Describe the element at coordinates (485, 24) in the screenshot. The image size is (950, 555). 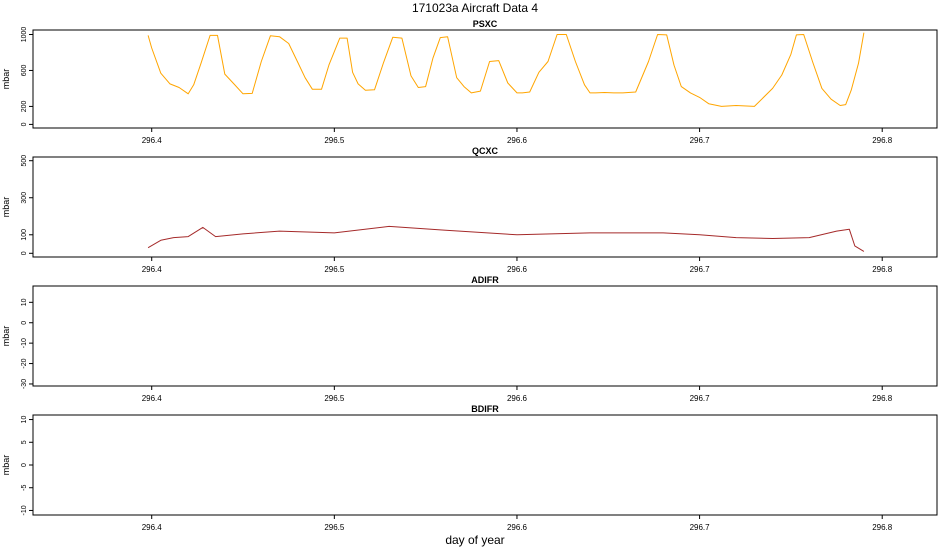
I see `panel-title: PSXC` at that location.